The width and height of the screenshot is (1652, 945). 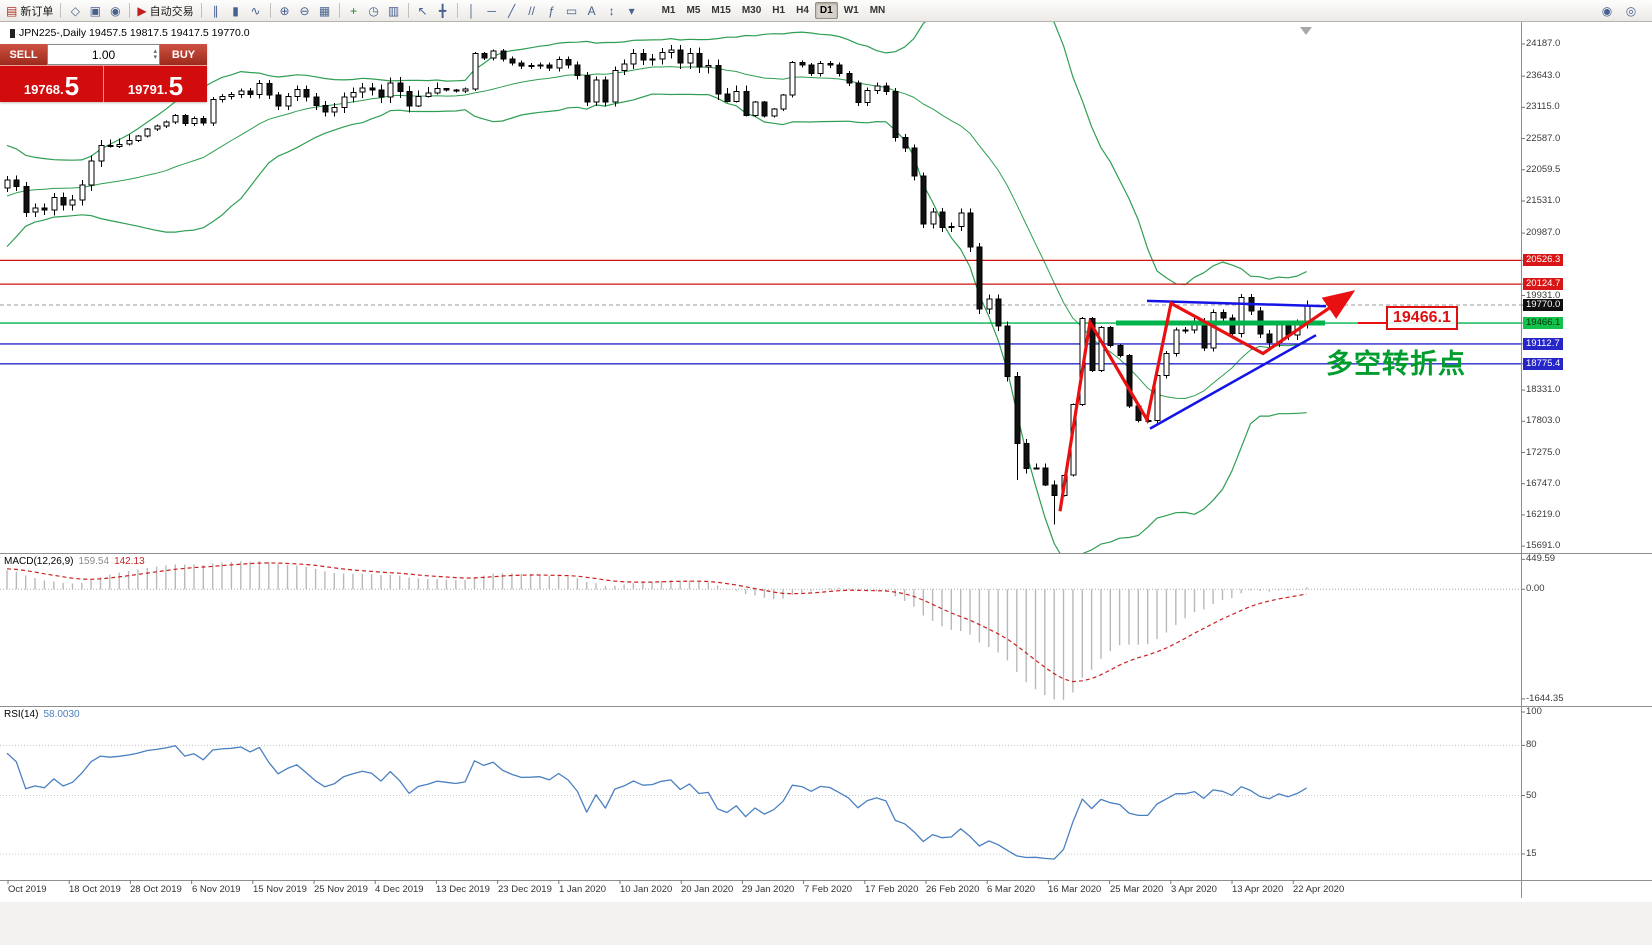 What do you see at coordinates (751, 10) in the screenshot?
I see `timeframe-button-m30: M30` at bounding box center [751, 10].